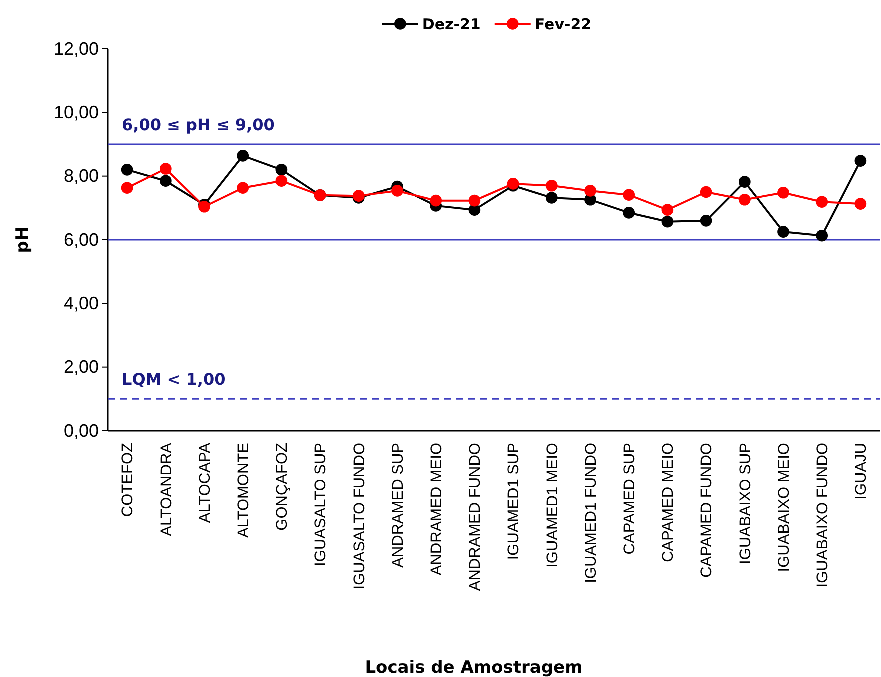 The height and width of the screenshot is (677, 881). What do you see at coordinates (76, 48) in the screenshot?
I see `y-tick-label: 12,00` at bounding box center [76, 48].